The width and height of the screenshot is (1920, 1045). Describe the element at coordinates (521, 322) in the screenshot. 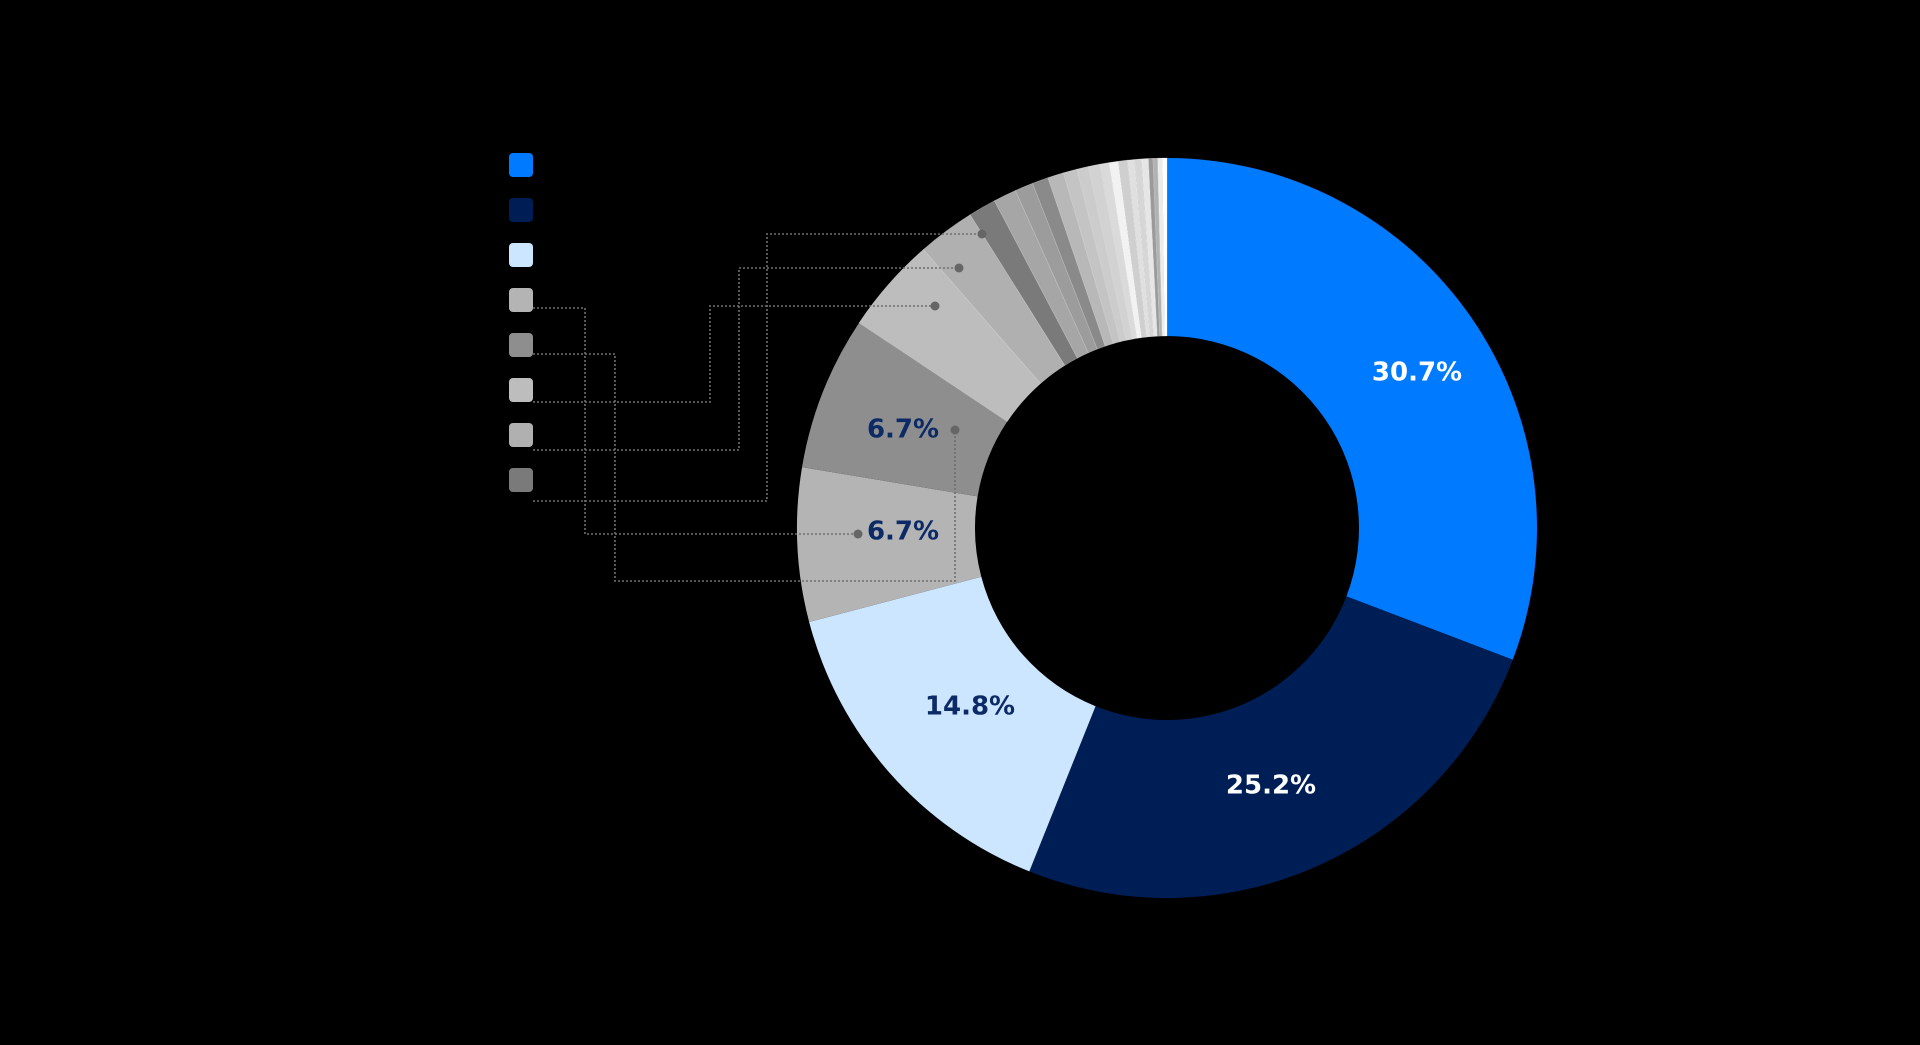

I see `legend` at that location.